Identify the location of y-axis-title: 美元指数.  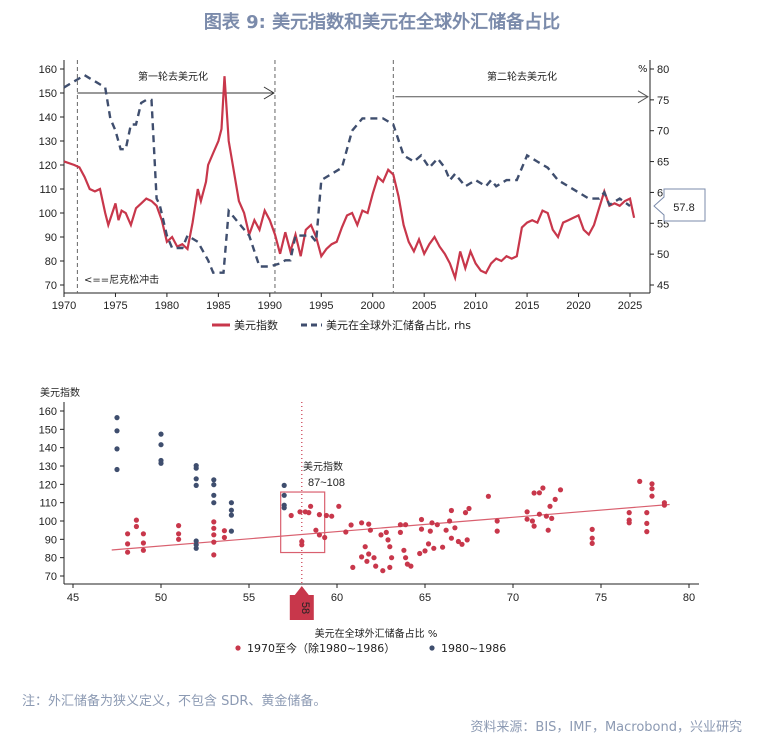
(60, 392).